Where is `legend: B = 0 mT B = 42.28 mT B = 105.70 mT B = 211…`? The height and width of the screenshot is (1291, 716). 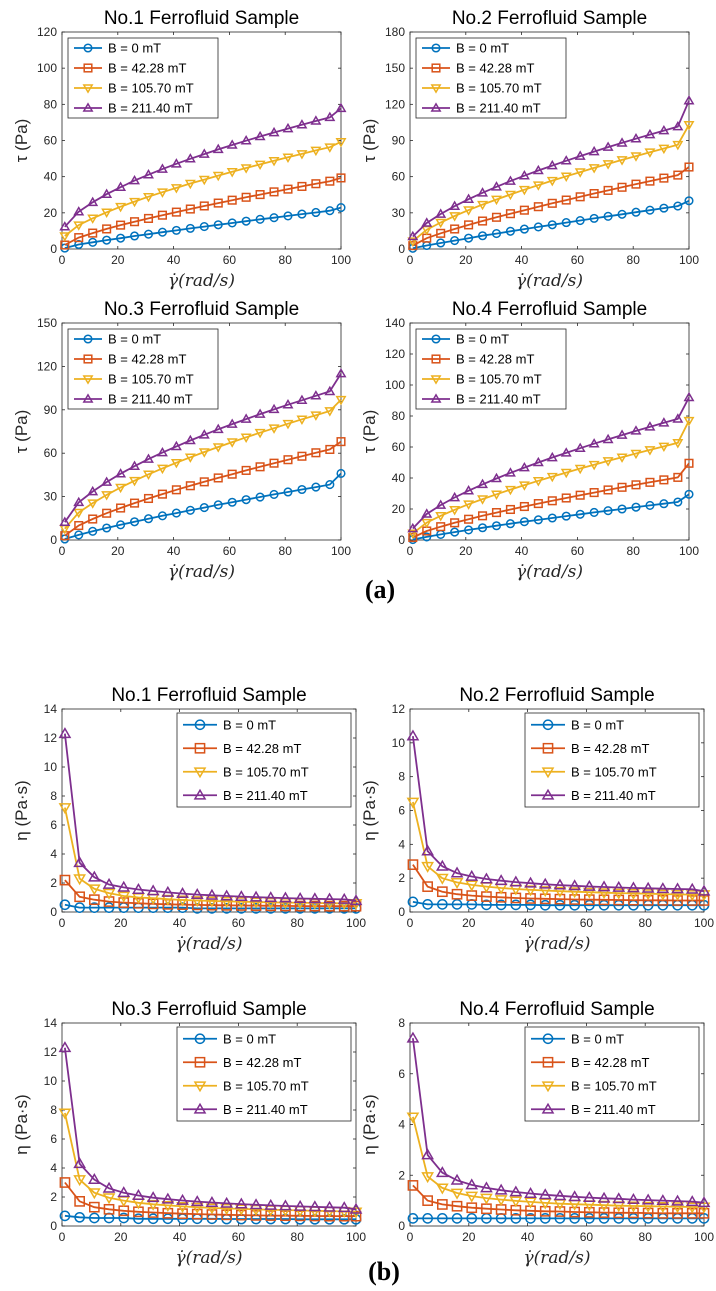
legend: B = 0 mT B = 42.28 mT B = 105.70 mT B = 211… is located at coordinates (264, 1074).